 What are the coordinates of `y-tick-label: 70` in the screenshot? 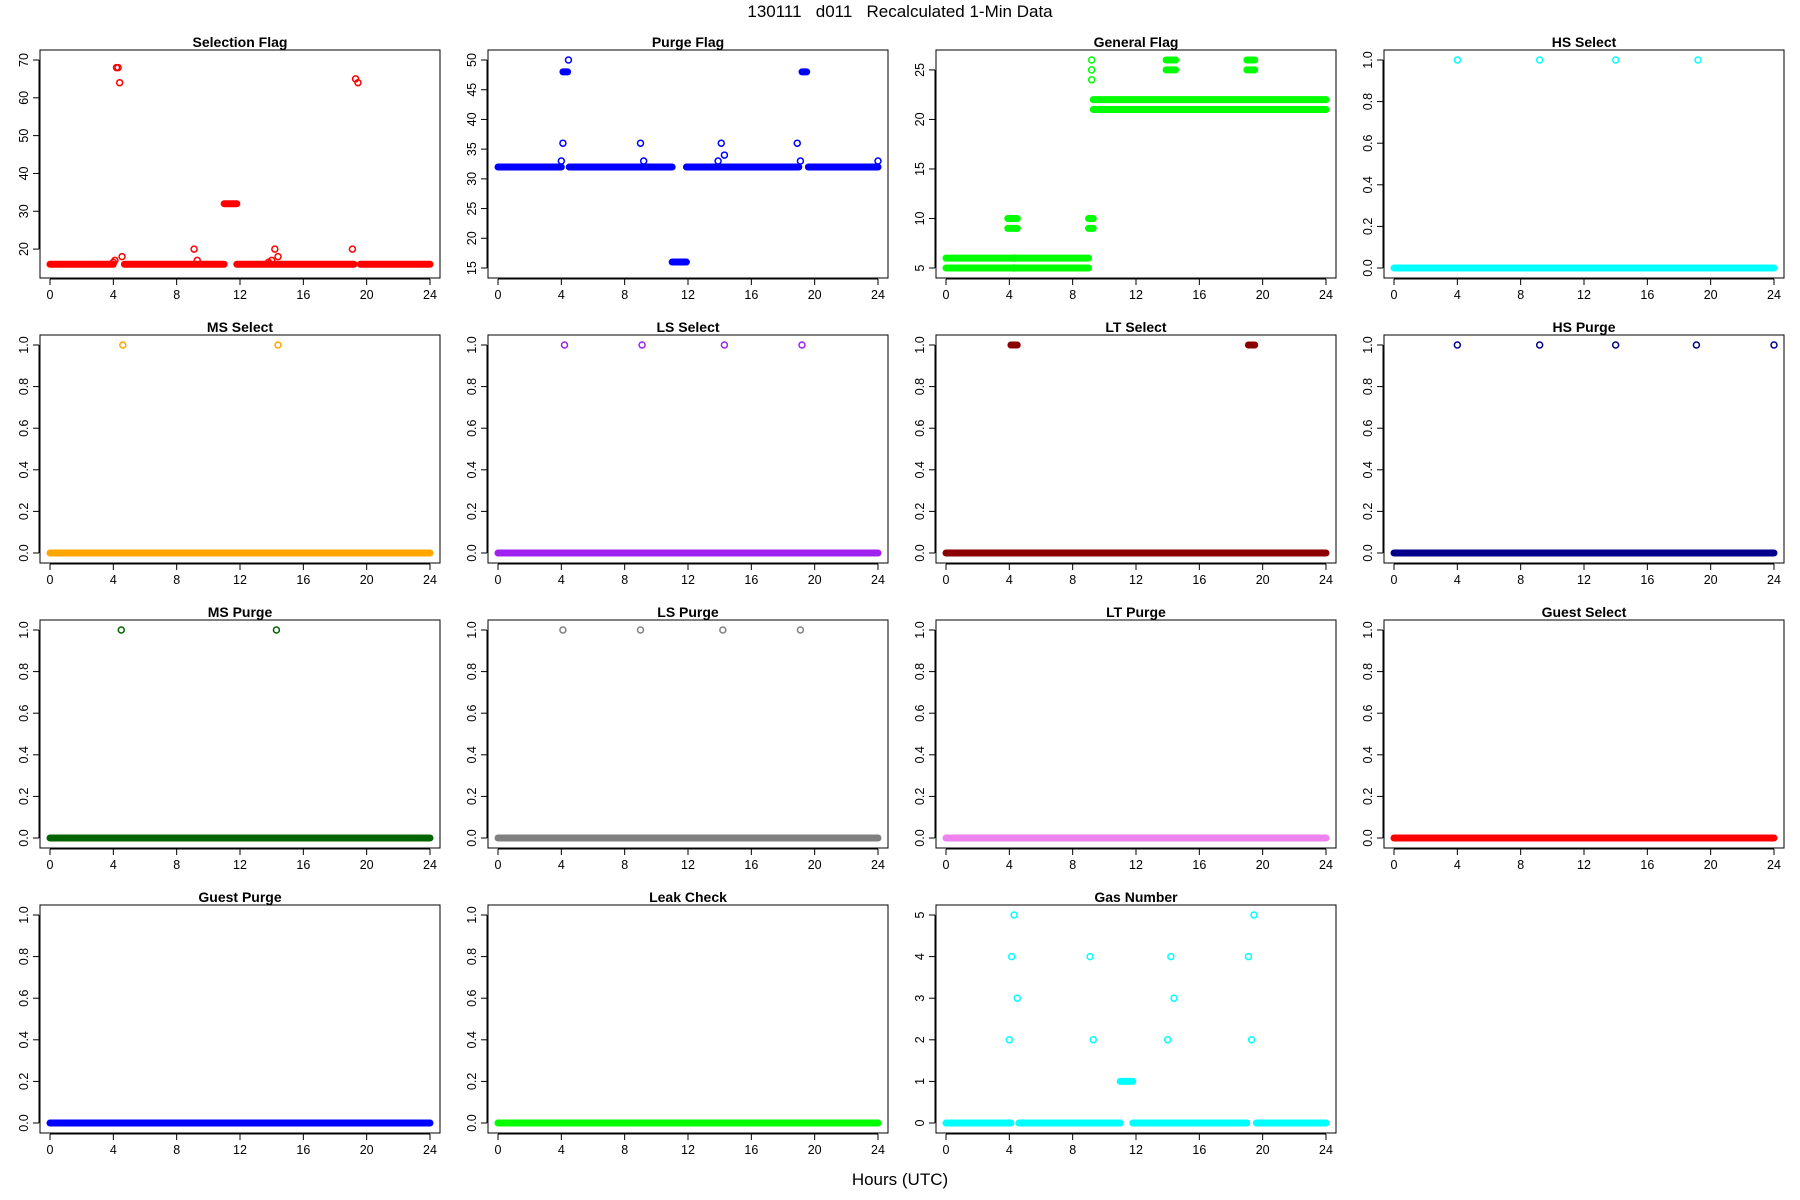 It's located at (24, 60).